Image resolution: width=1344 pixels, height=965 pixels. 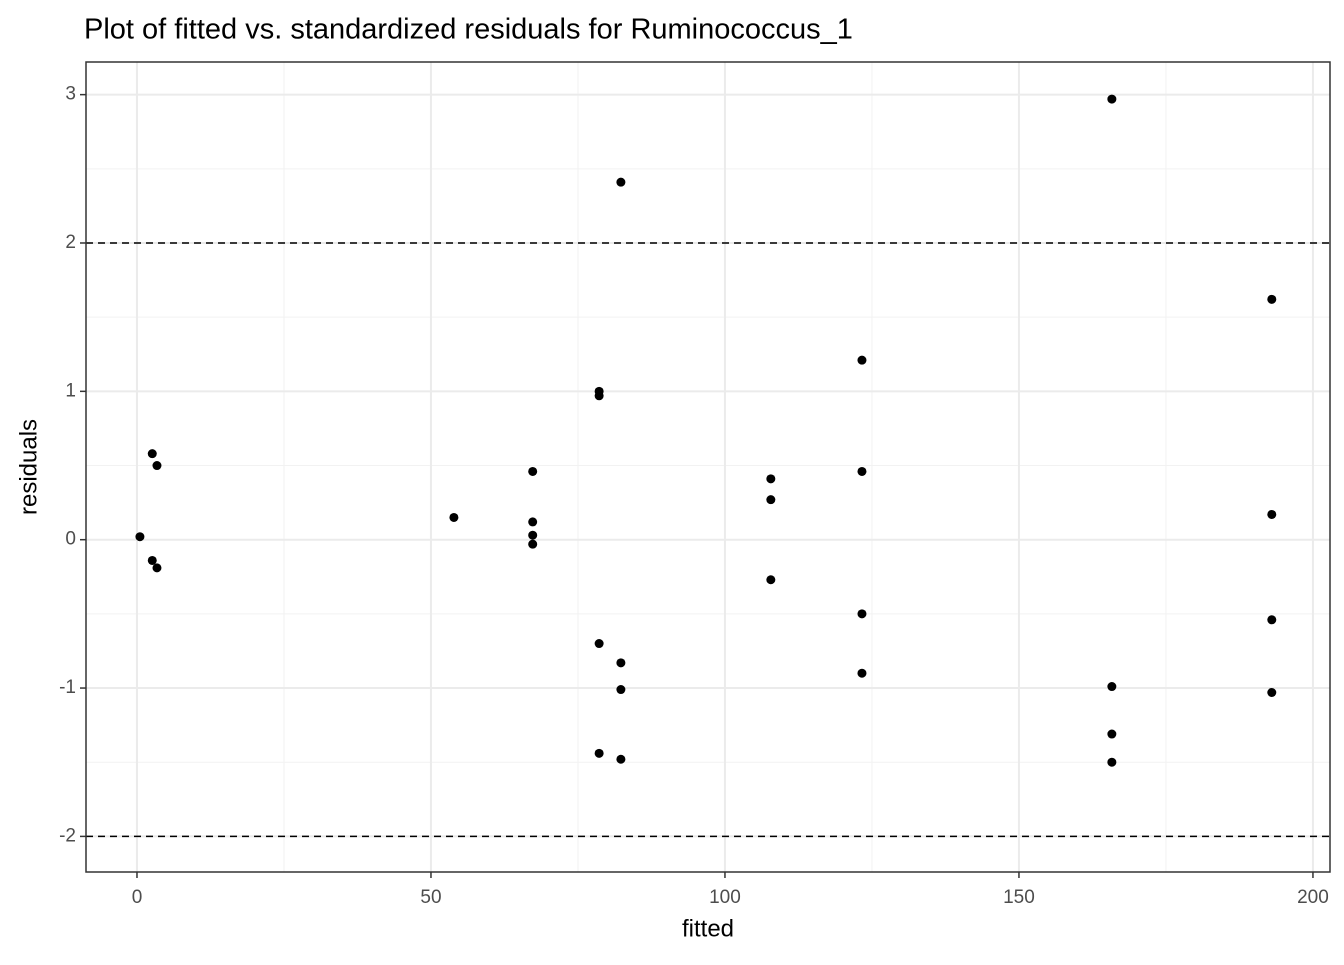 What do you see at coordinates (1313, 897) in the screenshot?
I see `x-tick-label: 200` at bounding box center [1313, 897].